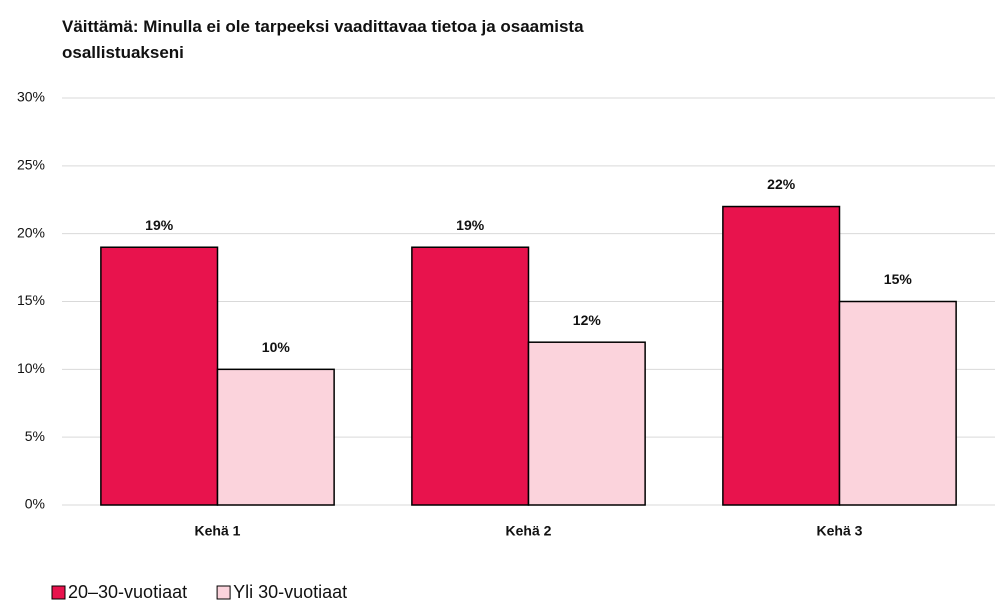 The width and height of the screenshot is (998, 600). Describe the element at coordinates (31, 165) in the screenshot. I see `y-tick-label: 25%` at that location.